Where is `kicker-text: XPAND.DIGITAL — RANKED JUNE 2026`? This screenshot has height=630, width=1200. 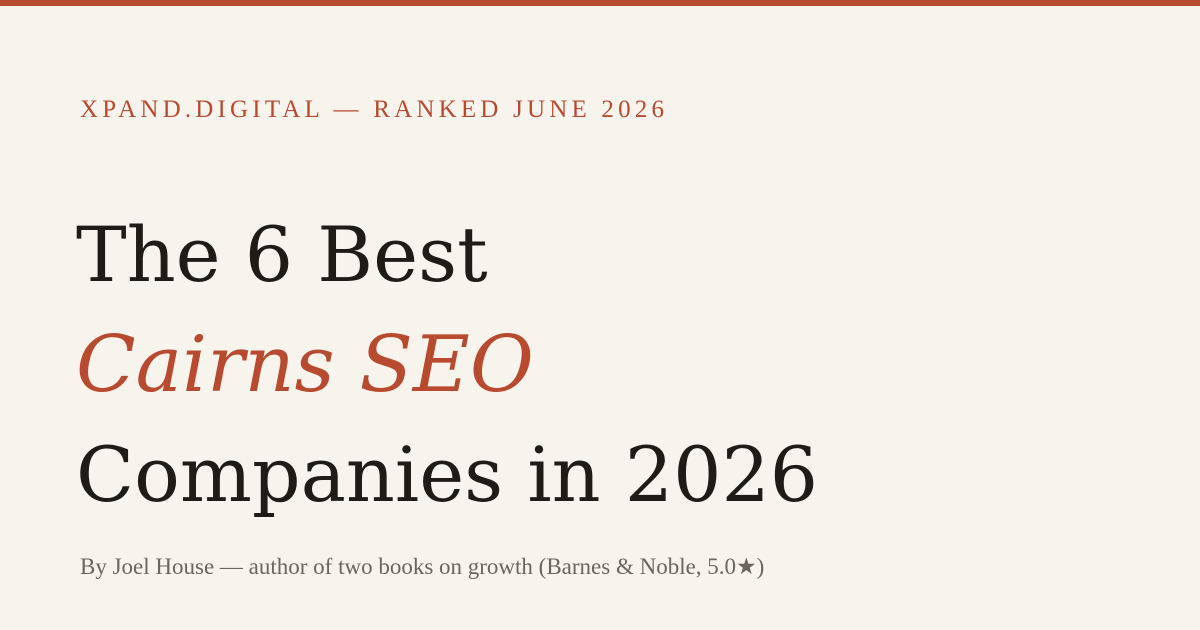 kicker-text: XPAND.DIGITAL — RANKED JUNE 2026 is located at coordinates (374, 109).